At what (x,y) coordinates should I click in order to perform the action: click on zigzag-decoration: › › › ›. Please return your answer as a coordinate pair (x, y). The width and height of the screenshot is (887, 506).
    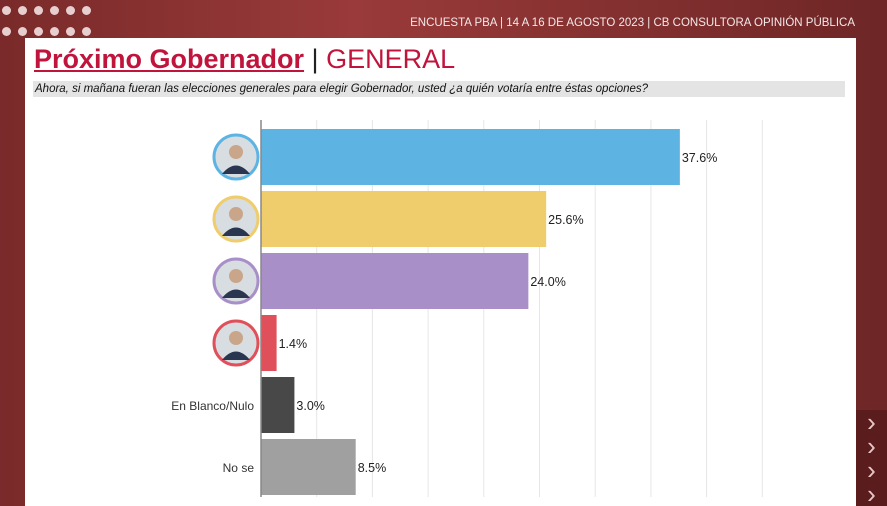
    Looking at the image, I should click on (871, 458).